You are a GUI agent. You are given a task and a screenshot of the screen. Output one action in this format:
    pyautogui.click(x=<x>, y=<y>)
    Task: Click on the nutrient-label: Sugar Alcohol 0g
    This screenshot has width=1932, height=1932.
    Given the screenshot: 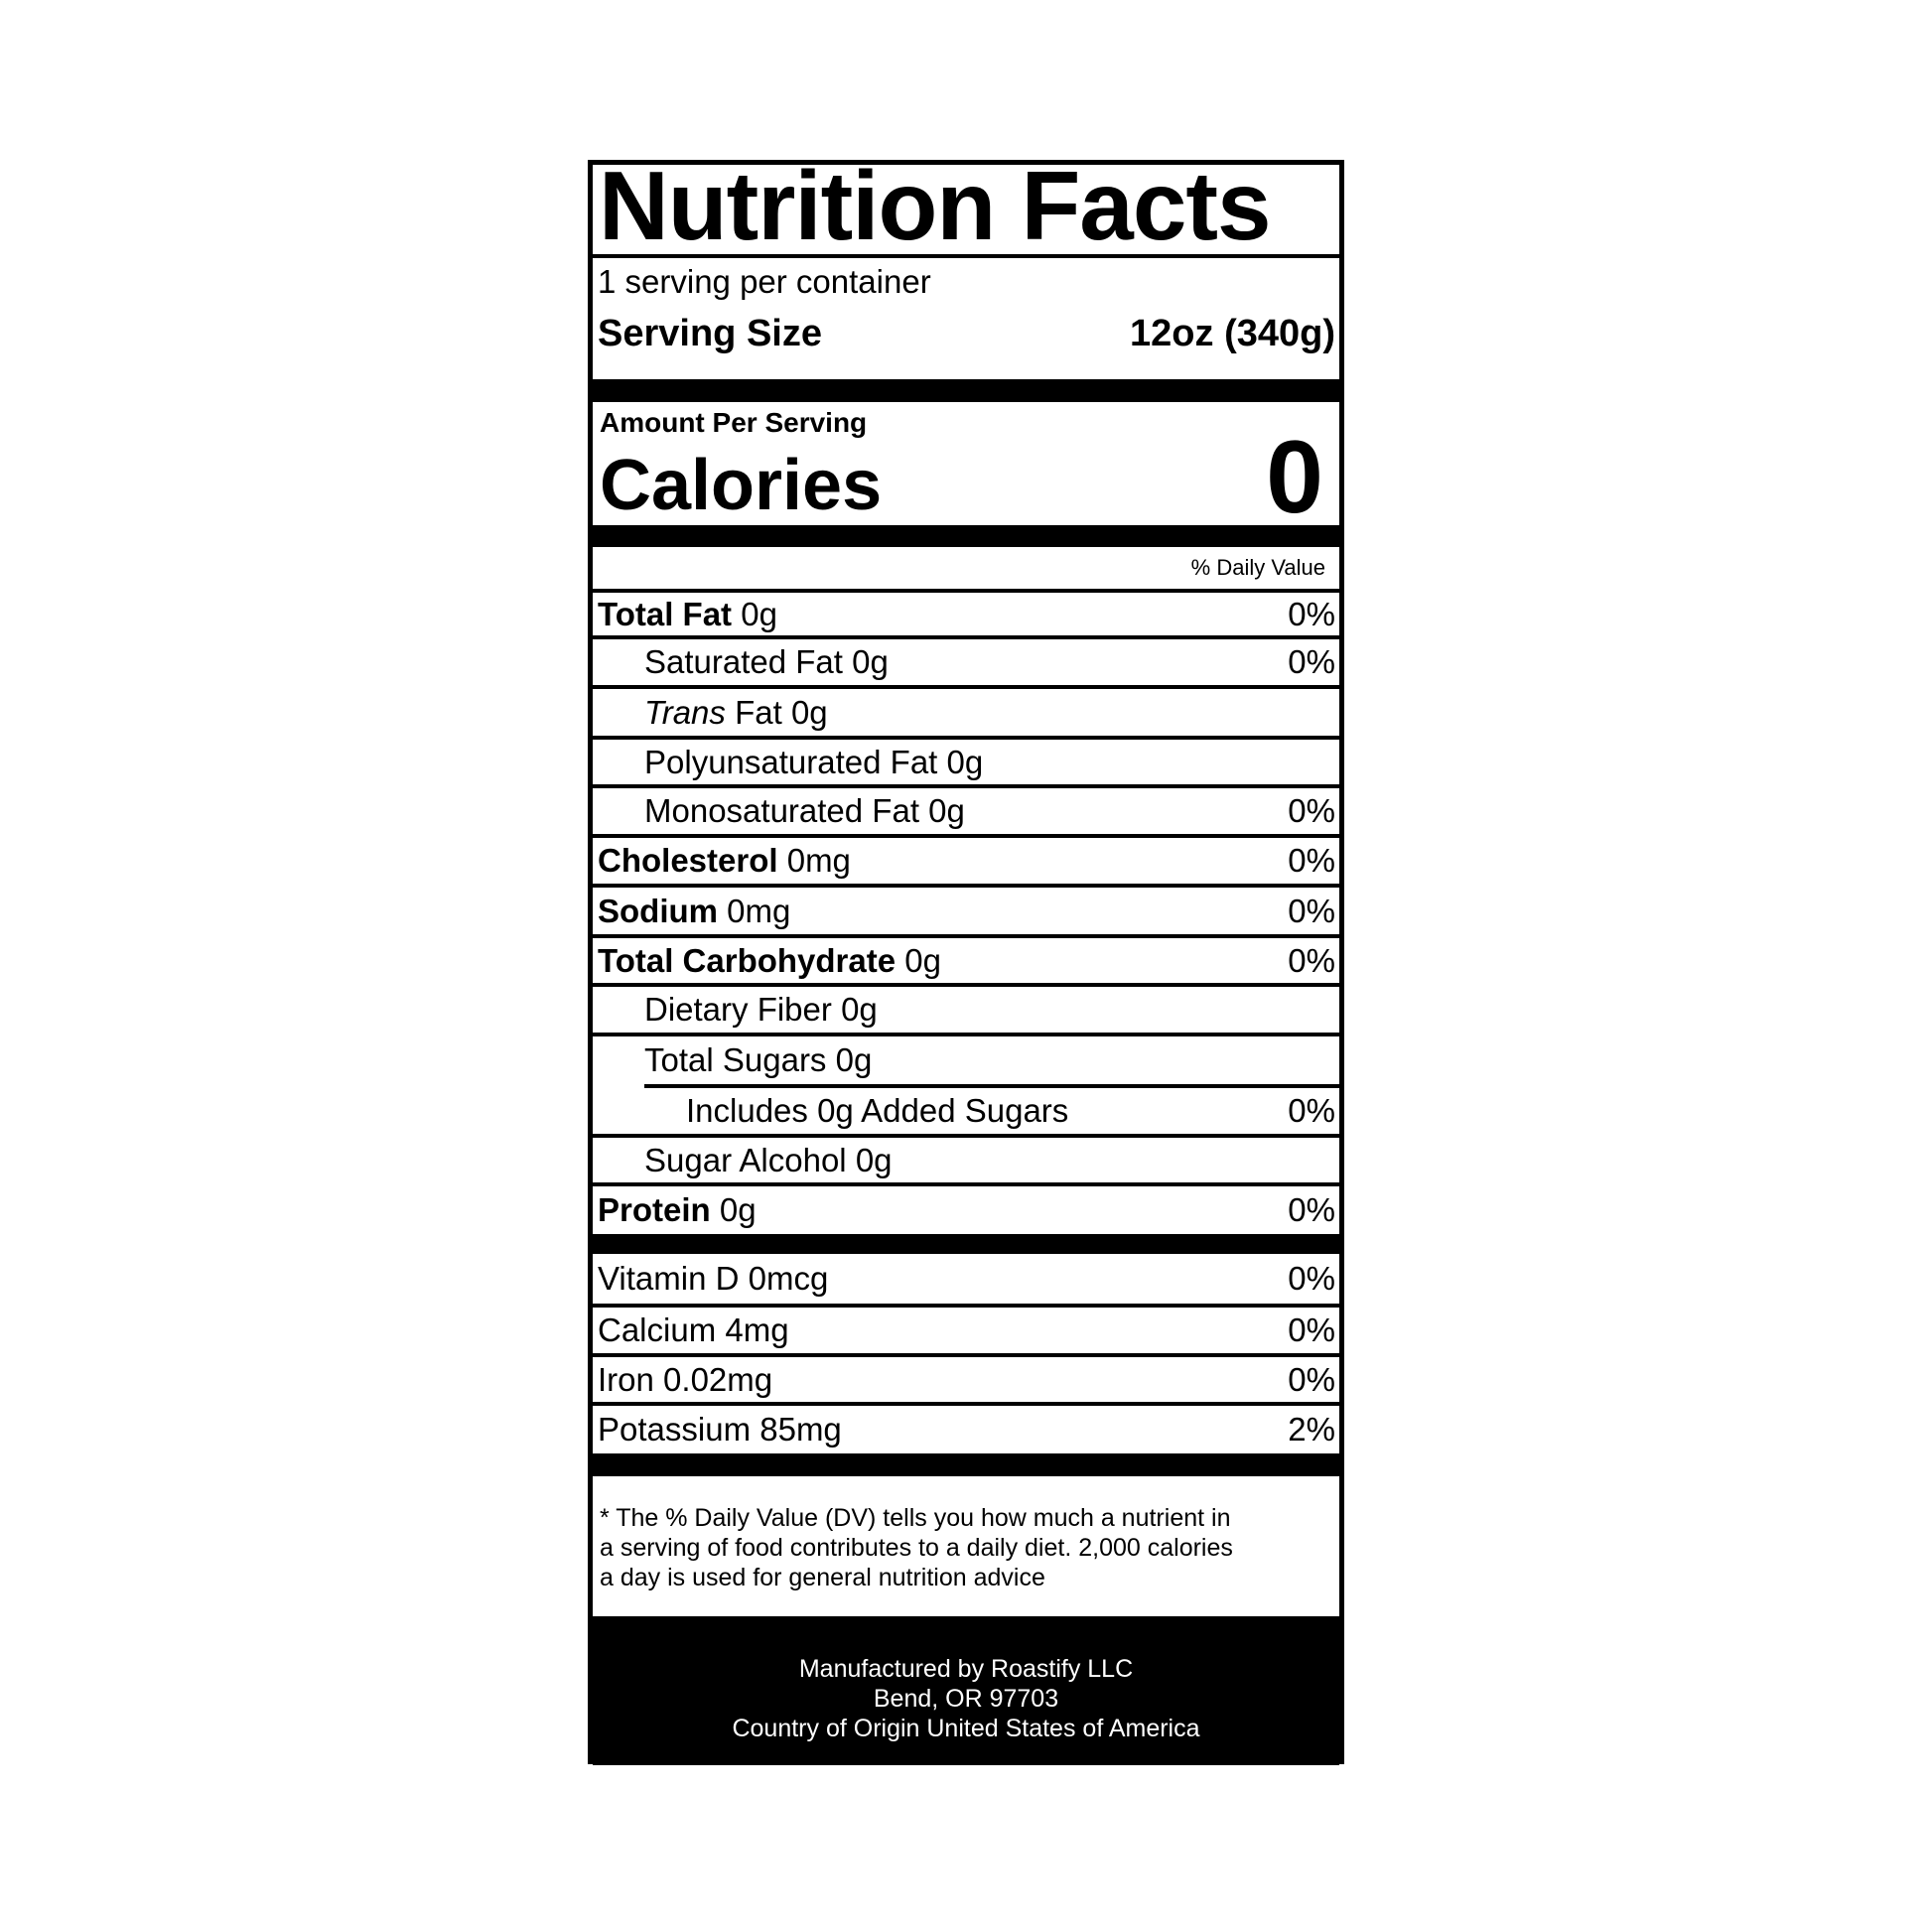 What is the action you would take?
    pyautogui.click(x=768, y=1160)
    